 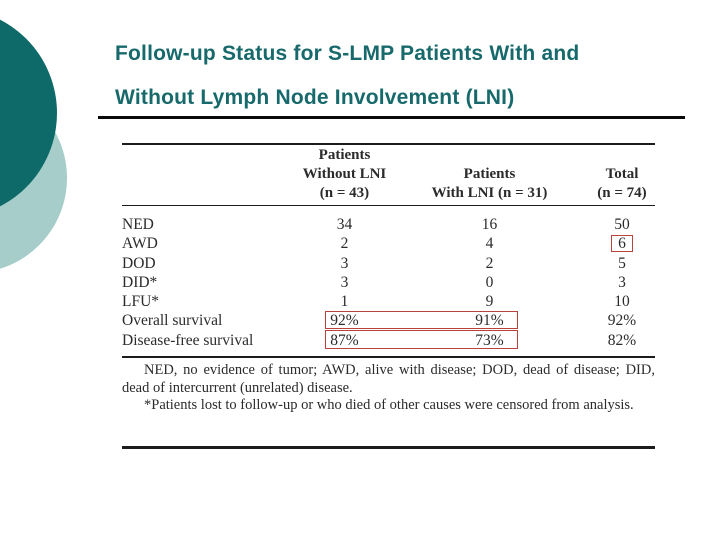 What do you see at coordinates (489, 321) in the screenshot?
I see `cell-with-lni: 91%` at bounding box center [489, 321].